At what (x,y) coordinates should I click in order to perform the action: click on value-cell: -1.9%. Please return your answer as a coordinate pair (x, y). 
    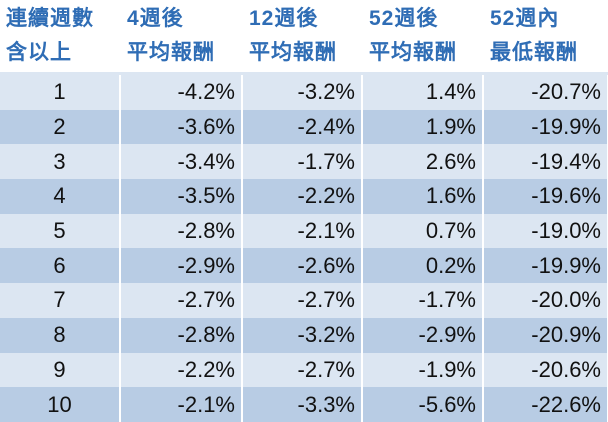
    Looking at the image, I should click on (423, 370).